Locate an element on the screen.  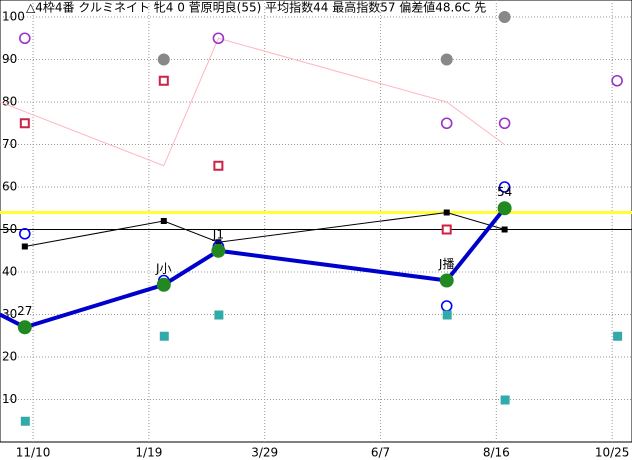
y-tick-label: 90 is located at coordinates (9, 59).